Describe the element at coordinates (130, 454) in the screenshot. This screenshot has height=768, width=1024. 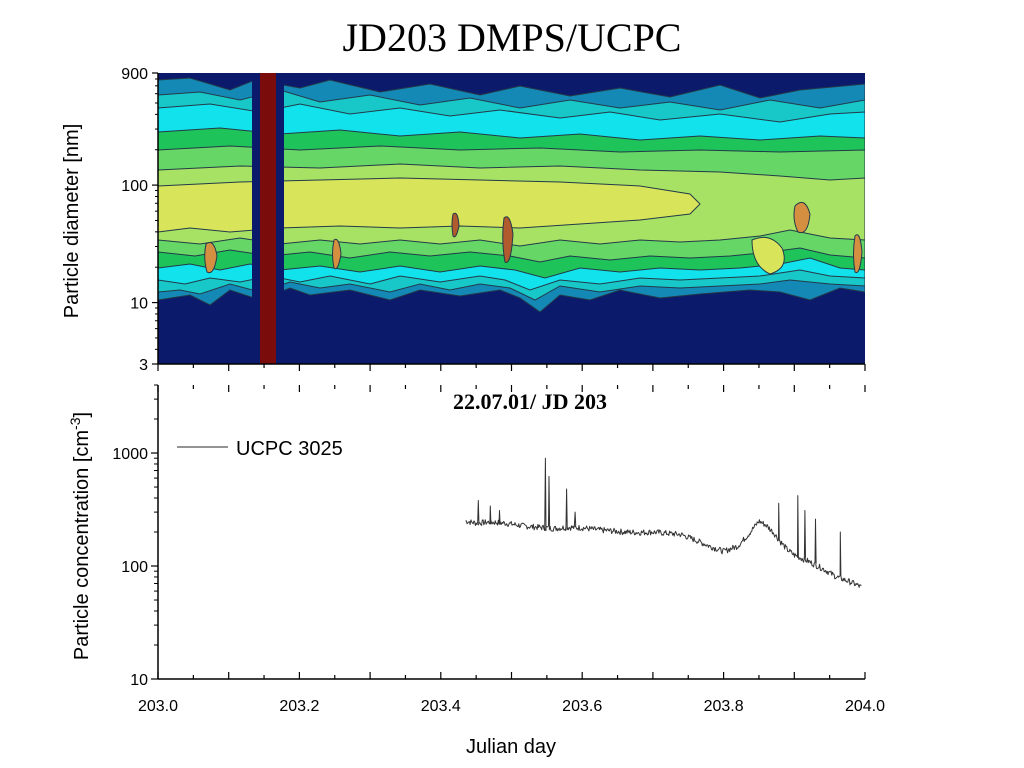
I see `concentration-y-tick-label: 1000` at that location.